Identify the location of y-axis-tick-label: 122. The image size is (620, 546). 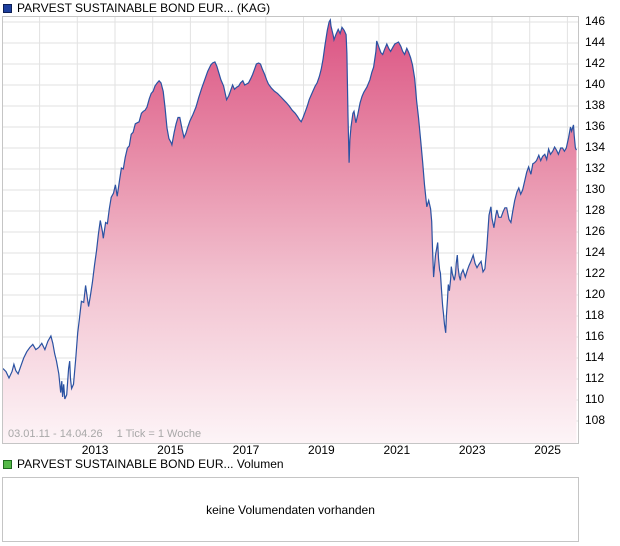
(595, 273).